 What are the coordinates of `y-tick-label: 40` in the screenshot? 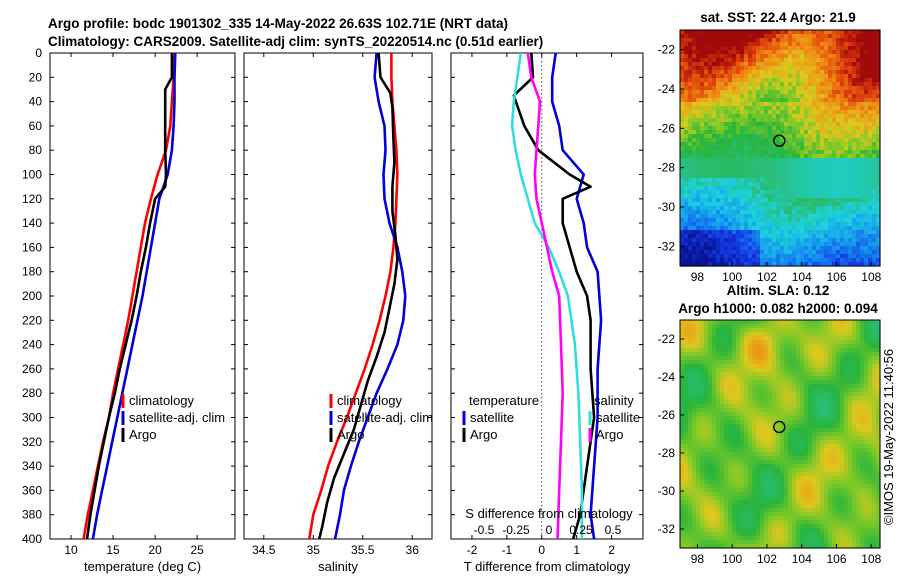 It's located at (36, 102).